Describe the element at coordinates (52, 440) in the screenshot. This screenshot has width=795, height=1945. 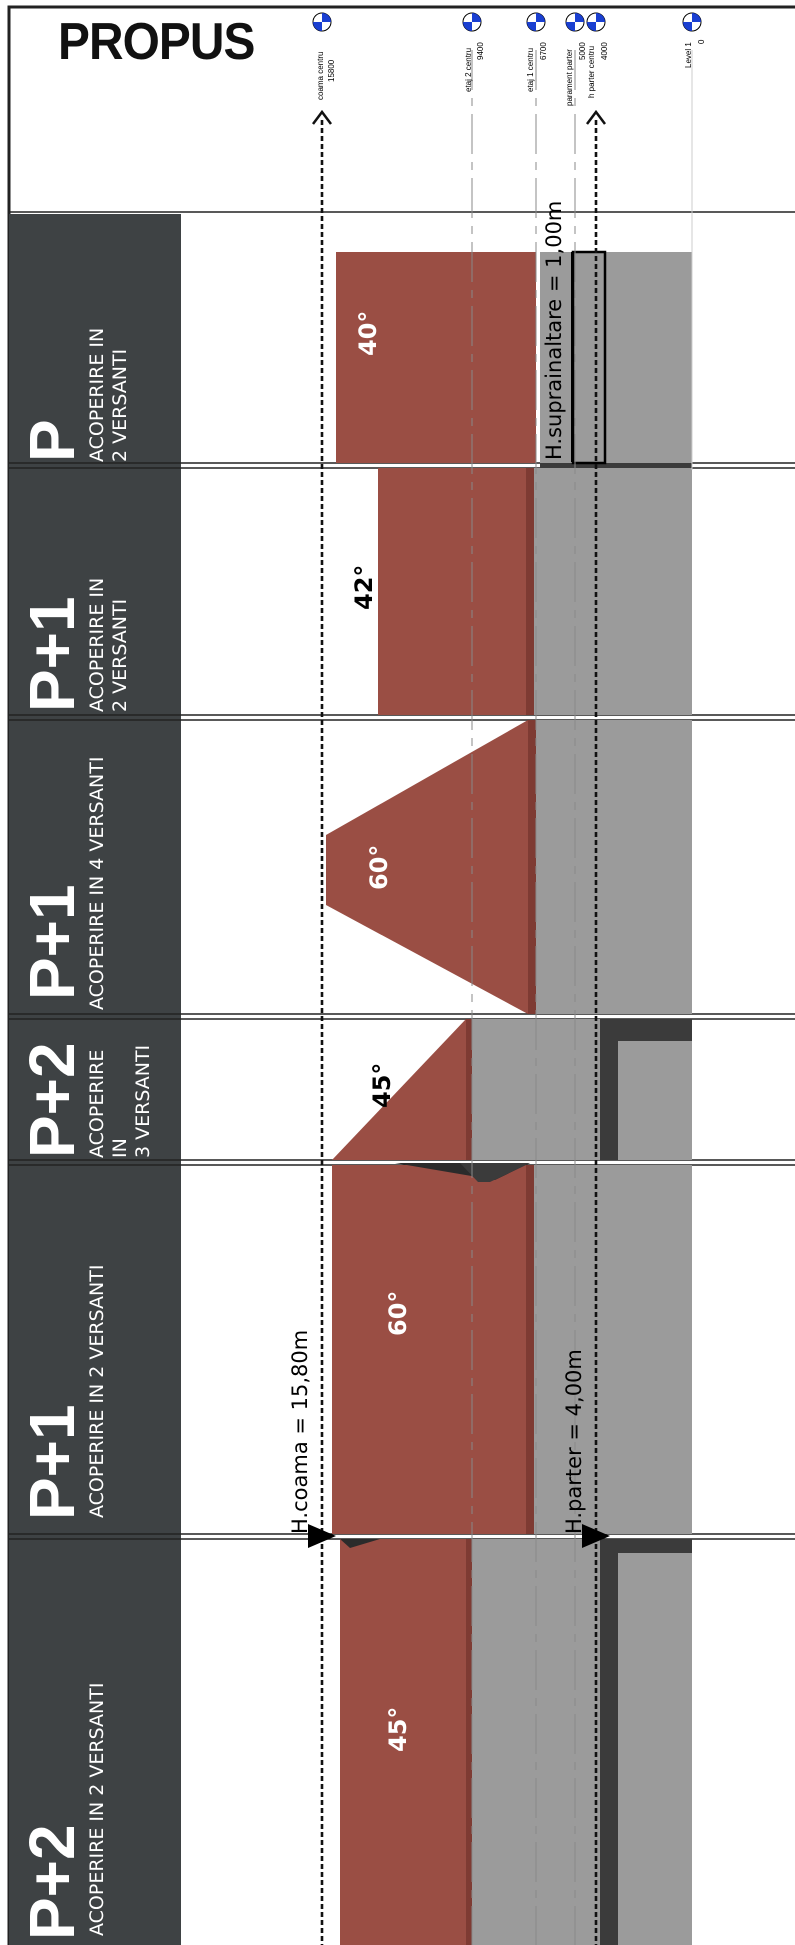
I see `band-1-title: P` at that location.